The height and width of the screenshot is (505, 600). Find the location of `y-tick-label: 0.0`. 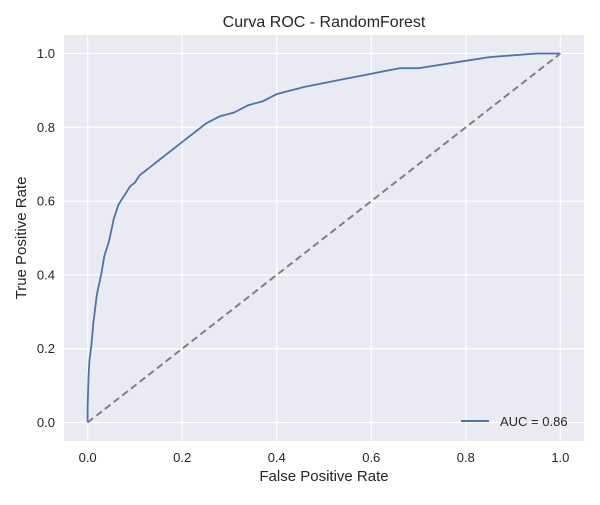

y-tick-label: 0.0 is located at coordinates (46, 422).